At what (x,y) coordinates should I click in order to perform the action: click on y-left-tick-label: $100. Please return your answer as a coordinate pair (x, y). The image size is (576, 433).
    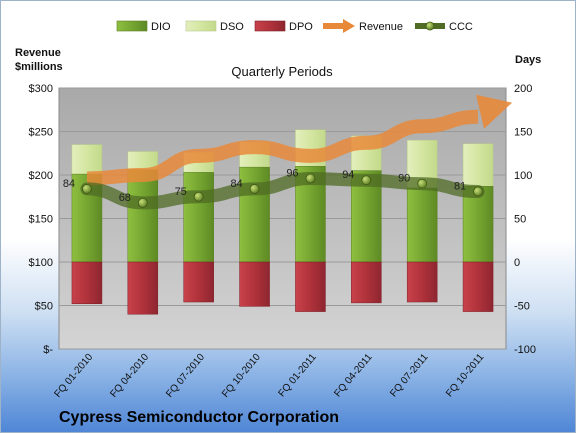
    Looking at the image, I should click on (41, 263).